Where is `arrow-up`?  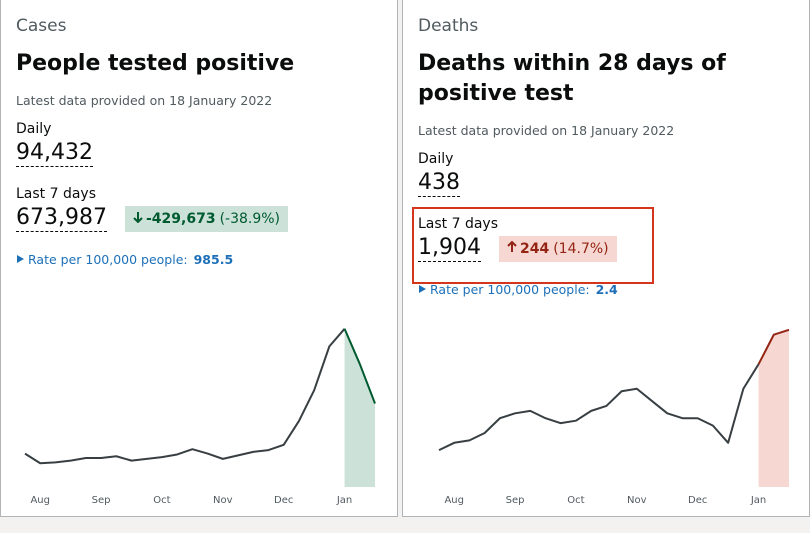 arrow-up is located at coordinates (512, 246).